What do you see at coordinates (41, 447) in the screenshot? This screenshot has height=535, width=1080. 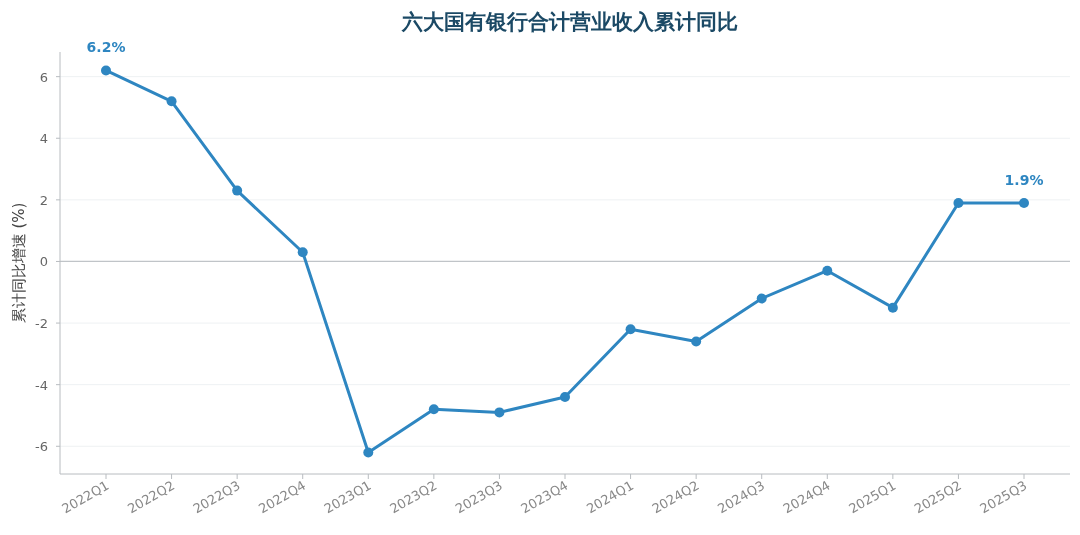 I see `y-tick-label: -6` at bounding box center [41, 447].